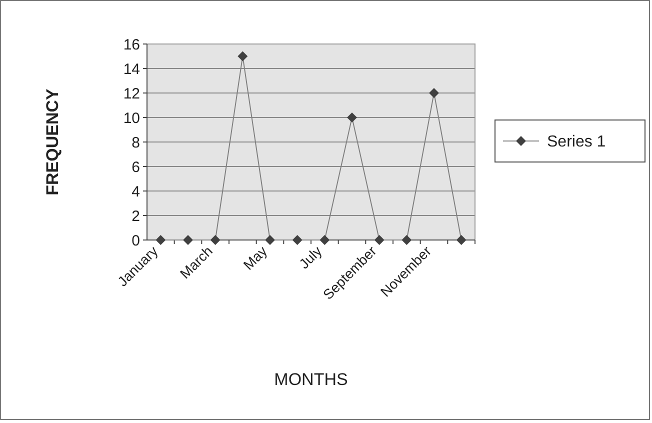 Image resolution: width=652 pixels, height=423 pixels. Describe the element at coordinates (136, 241) in the screenshot. I see `y-tick-label: 0` at that location.